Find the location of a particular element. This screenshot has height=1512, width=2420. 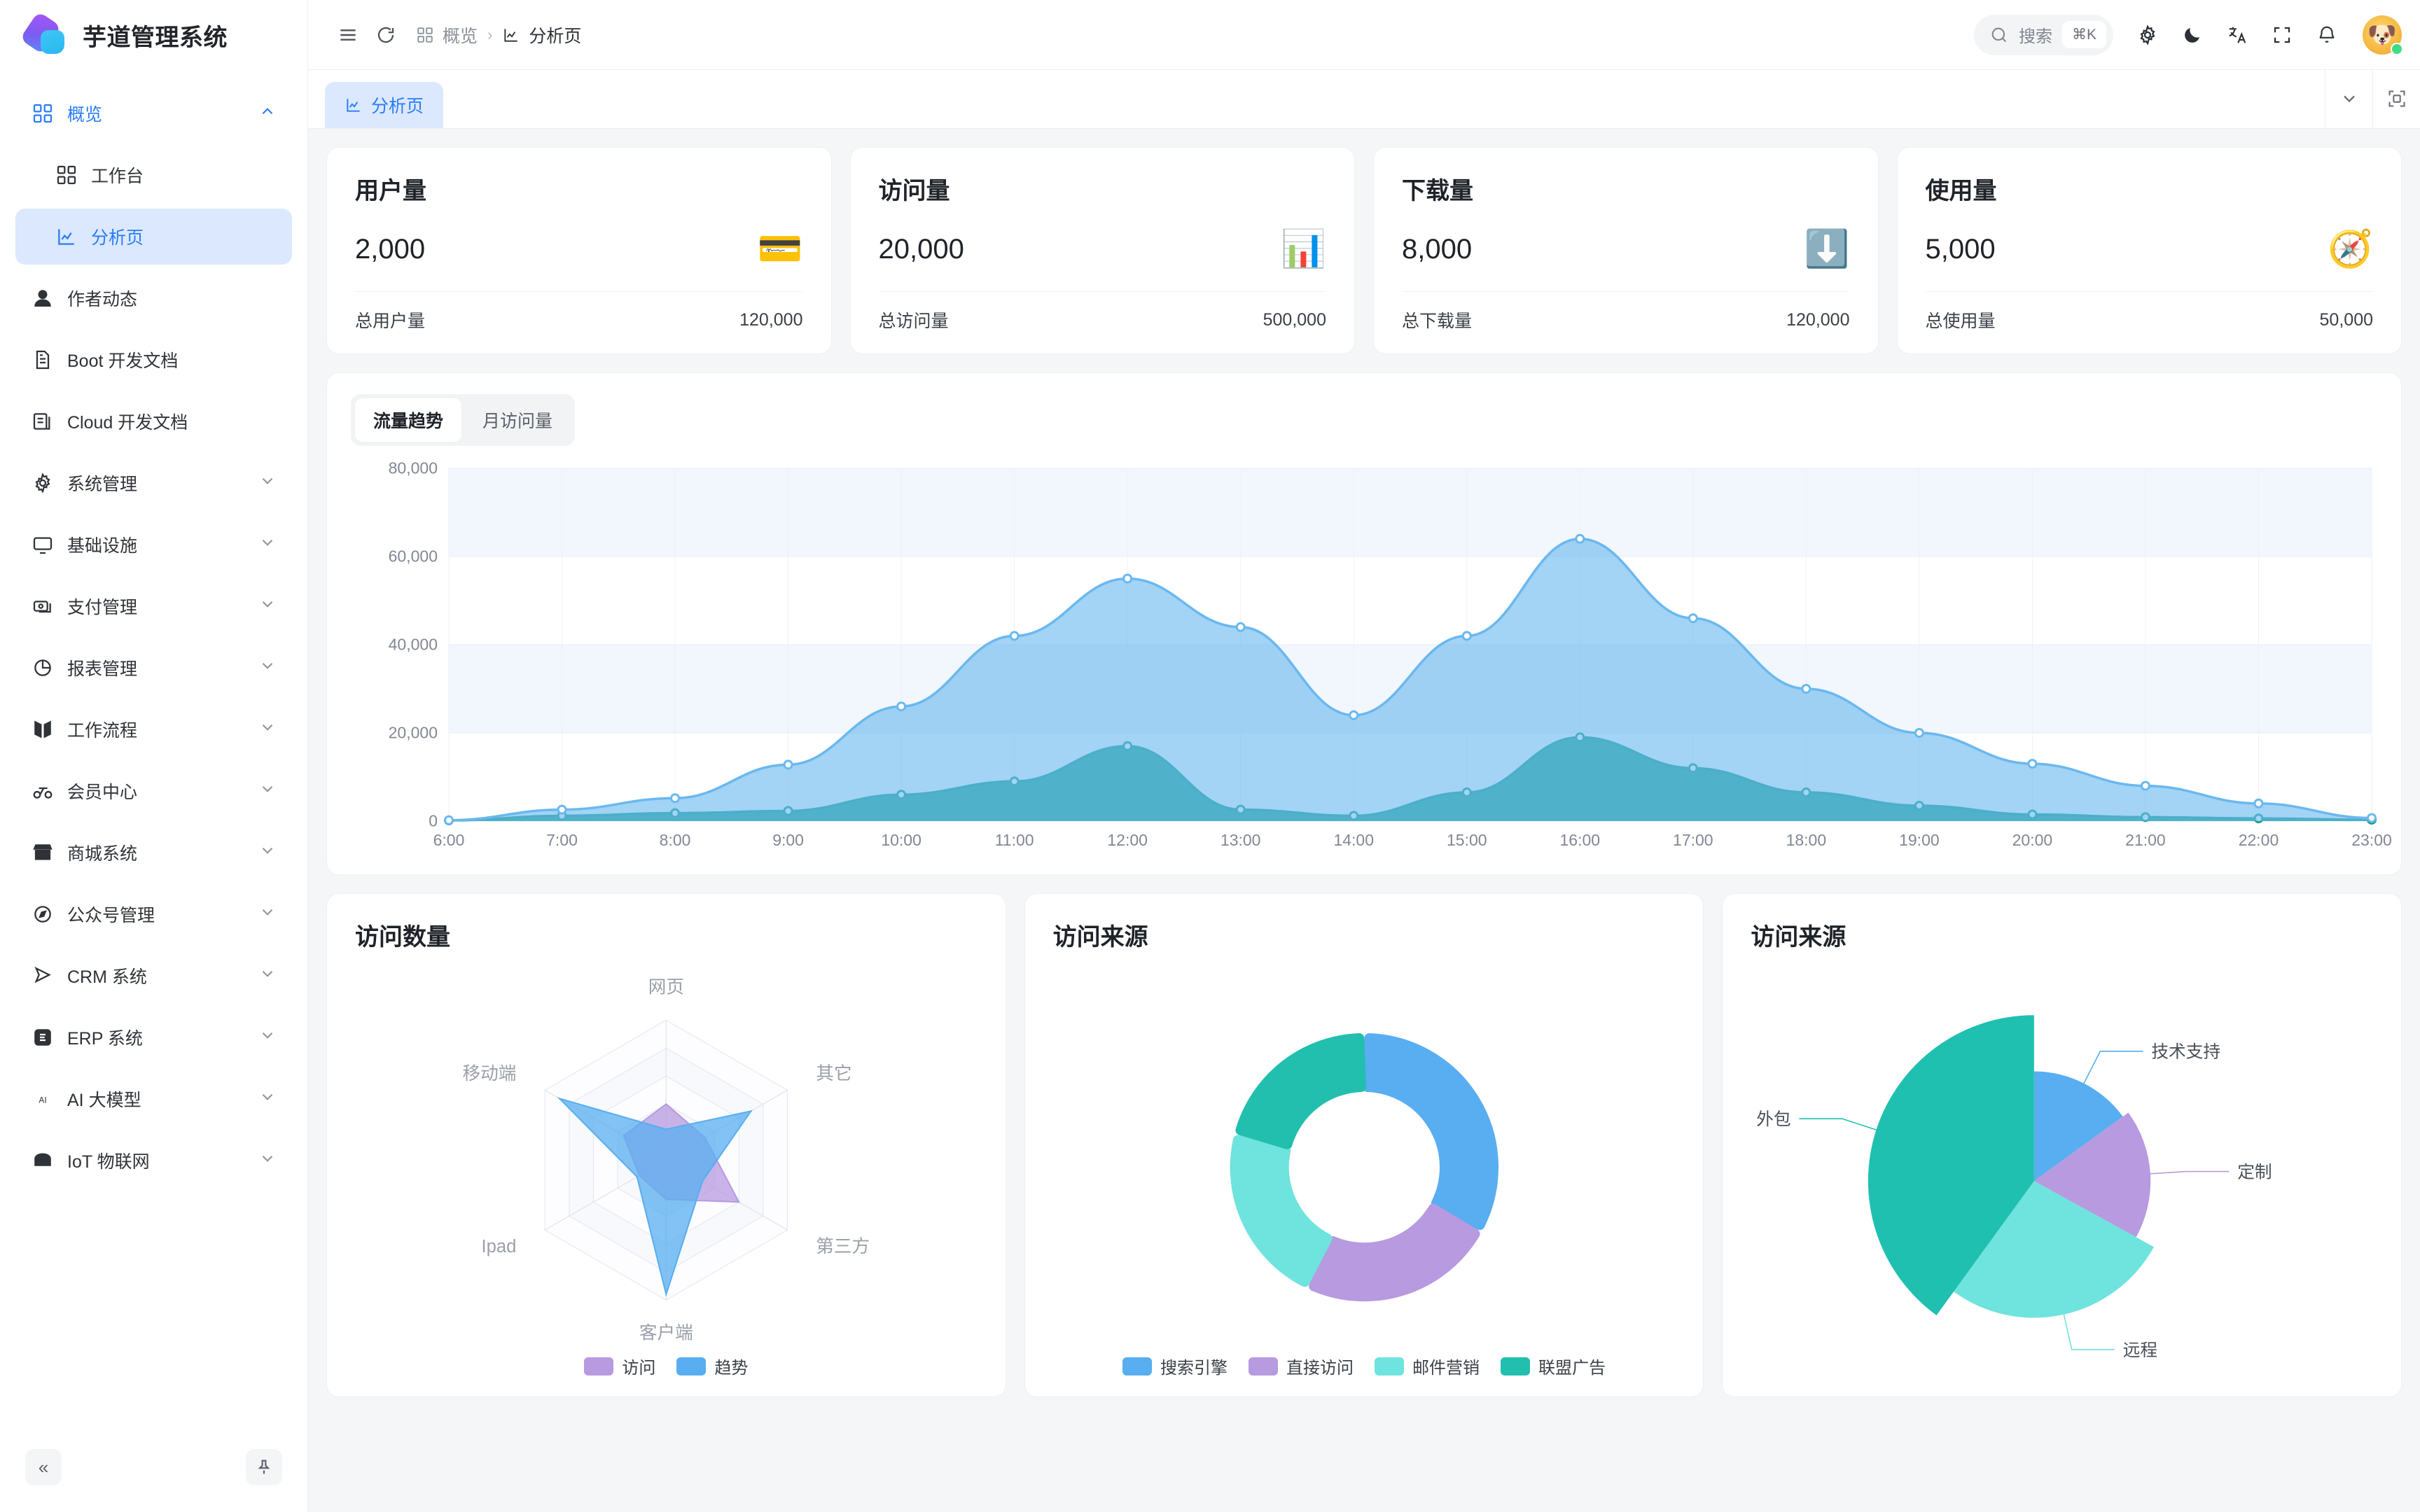

breadcrumb-item-overview: 概览 is located at coordinates (447, 35).